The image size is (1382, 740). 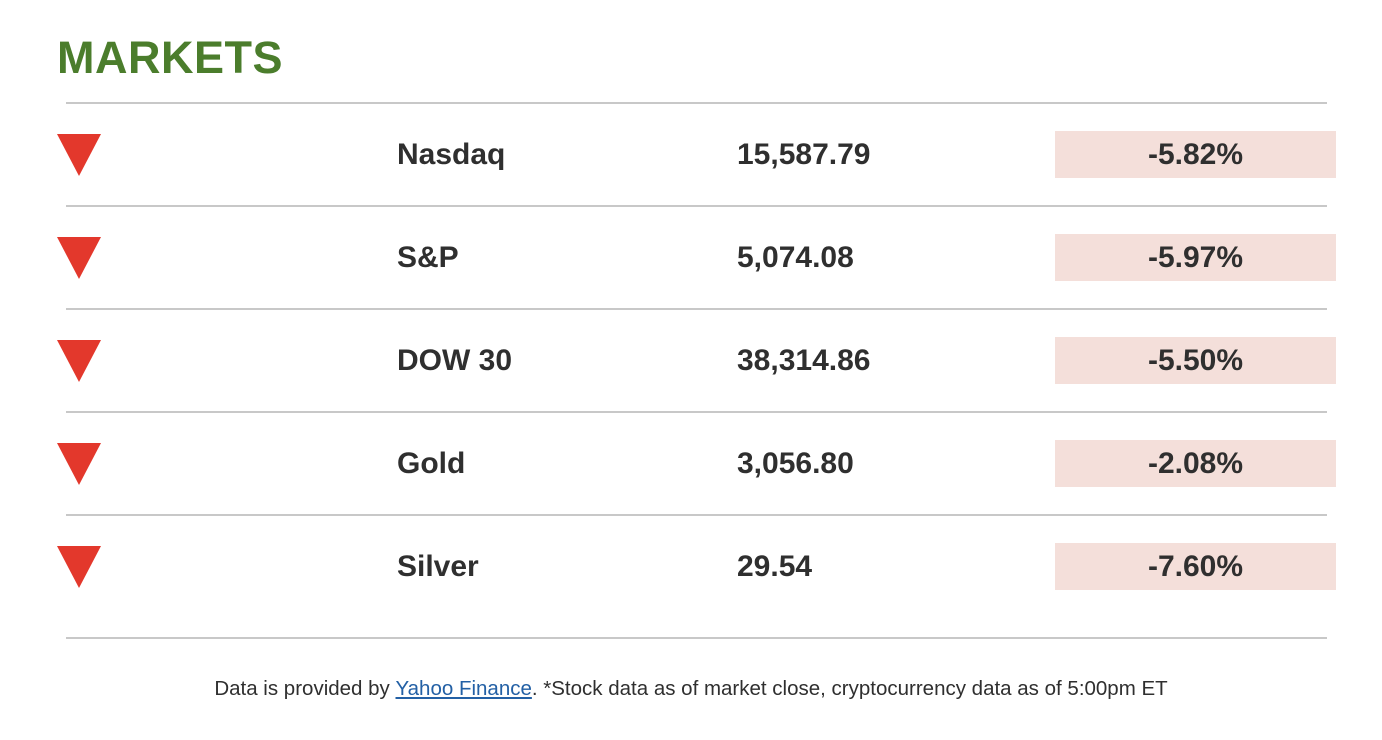 What do you see at coordinates (691, 566) in the screenshot?
I see `market-row-silver: Silver 29.54 -7.60%` at bounding box center [691, 566].